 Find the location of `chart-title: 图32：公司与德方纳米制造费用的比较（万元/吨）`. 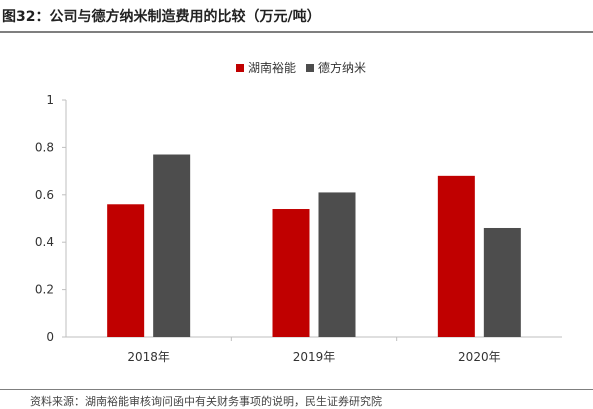

chart-title: 图32：公司与德方纳米制造费用的比较（万元/吨） is located at coordinates (161, 17).